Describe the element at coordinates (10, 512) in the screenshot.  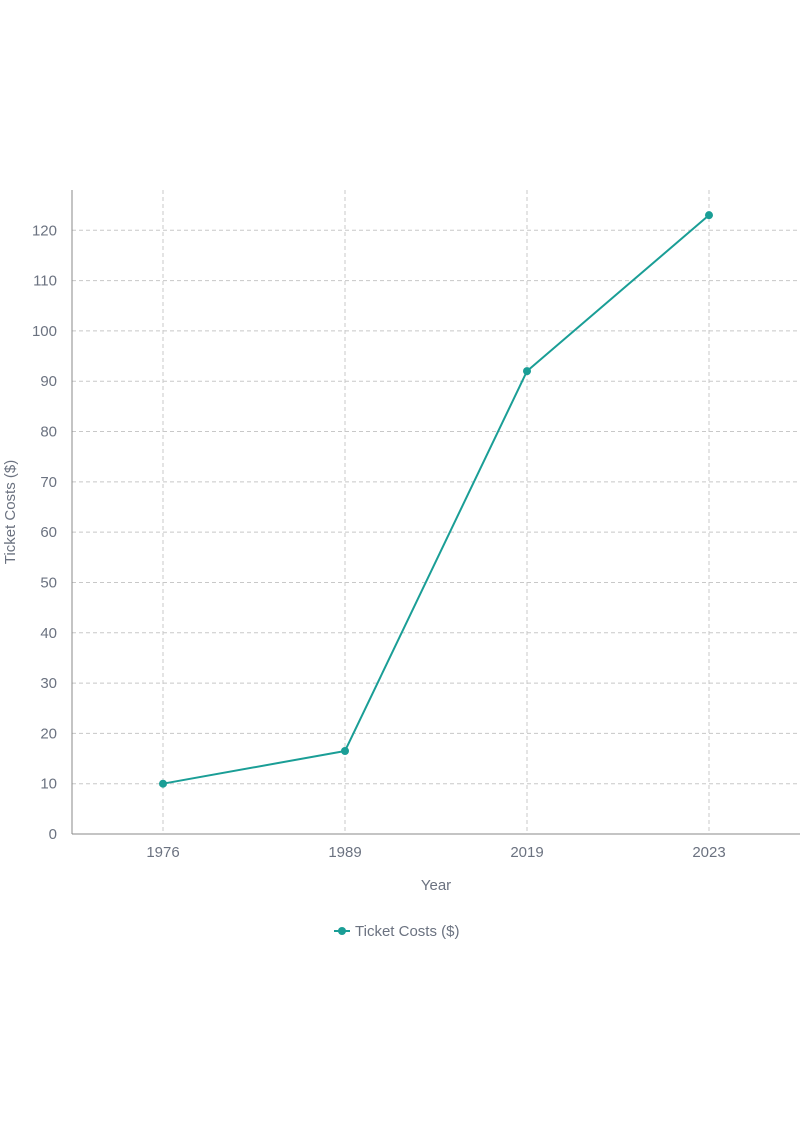
I see `y-axis-title: Ticket Costs ($)` at that location.